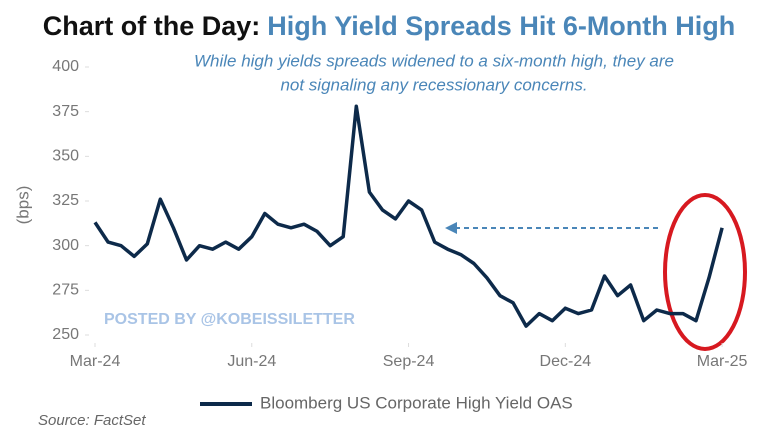  What do you see at coordinates (416, 402) in the screenshot?
I see `legend-label: Bloomberg US Corporate High Yield OAS` at bounding box center [416, 402].